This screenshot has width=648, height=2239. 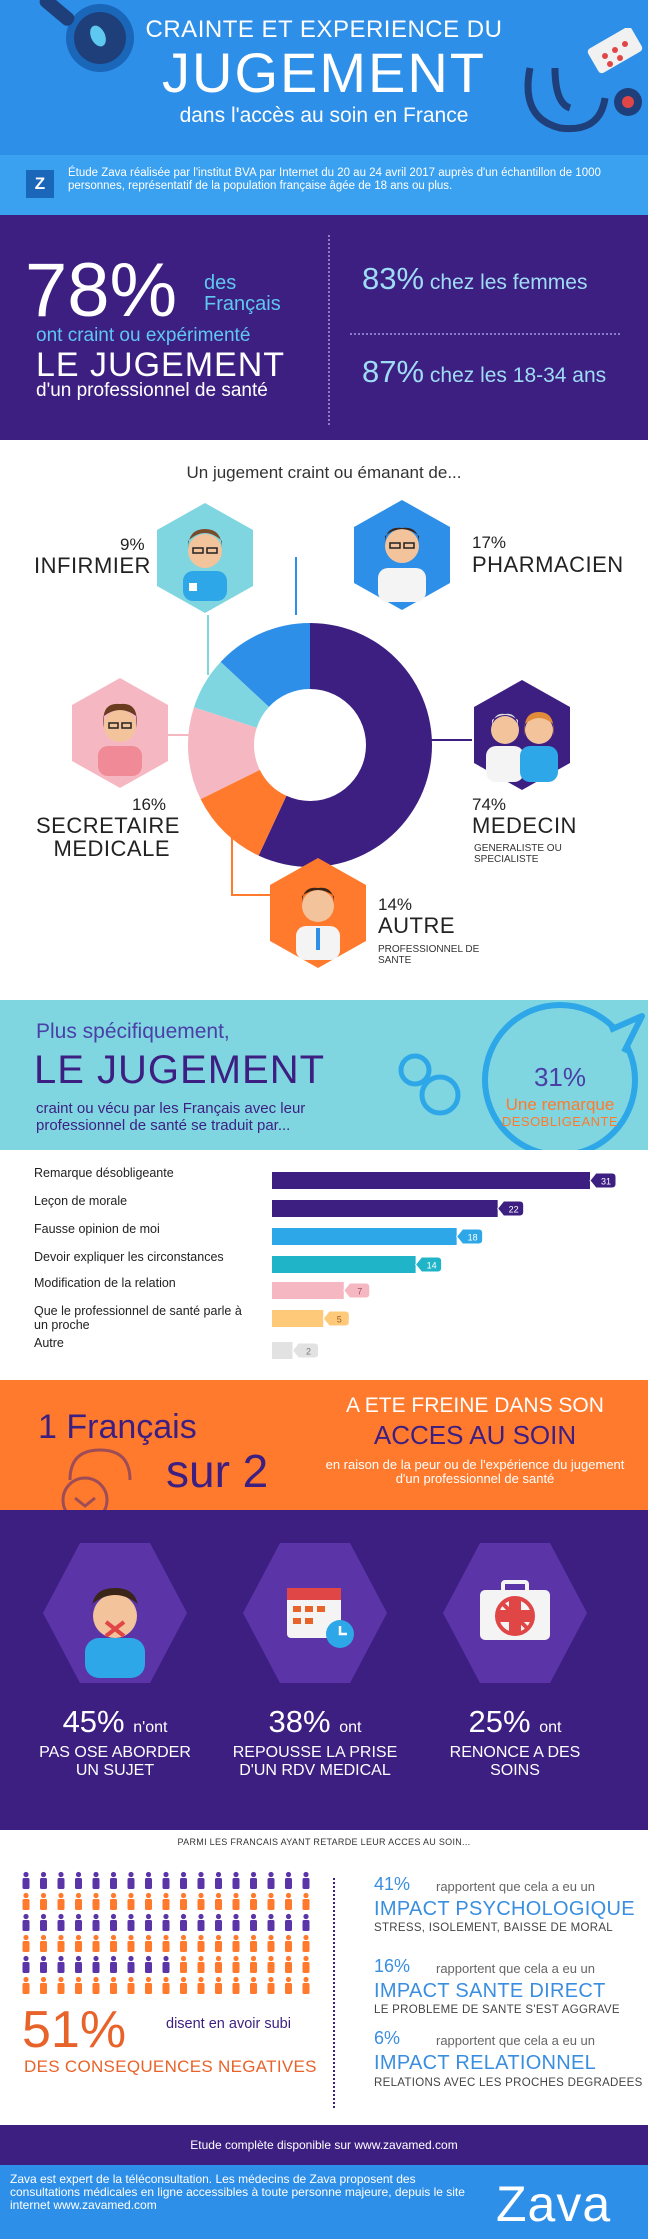 I want to click on femmes-label: chez les femmes, so click(x=508, y=282).